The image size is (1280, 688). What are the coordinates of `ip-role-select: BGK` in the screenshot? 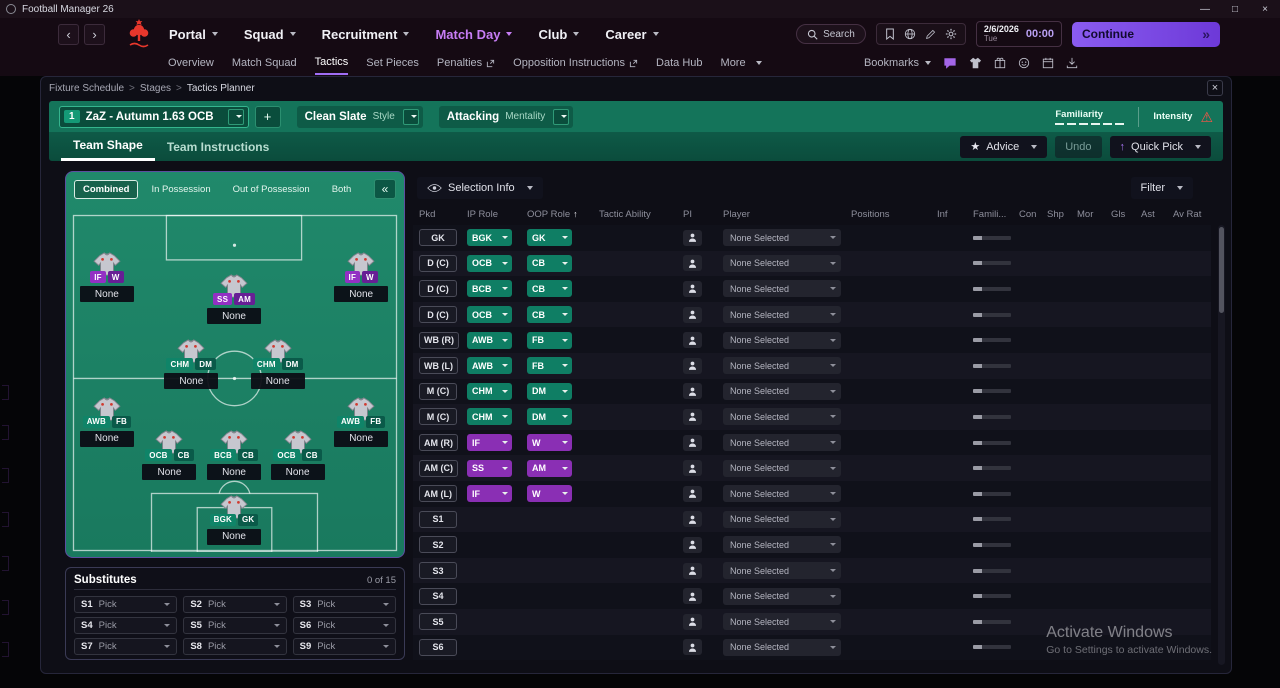 It's located at (489, 238).